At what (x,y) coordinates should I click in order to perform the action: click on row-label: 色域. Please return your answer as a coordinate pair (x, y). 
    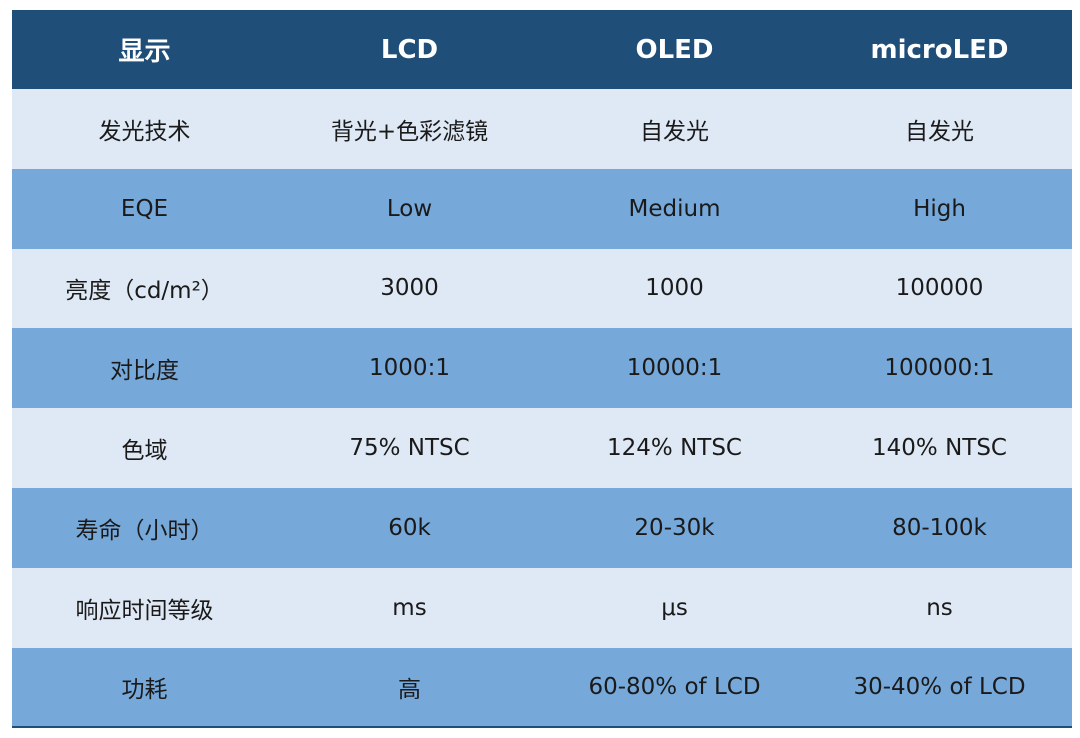
    Looking at the image, I should click on (144, 451).